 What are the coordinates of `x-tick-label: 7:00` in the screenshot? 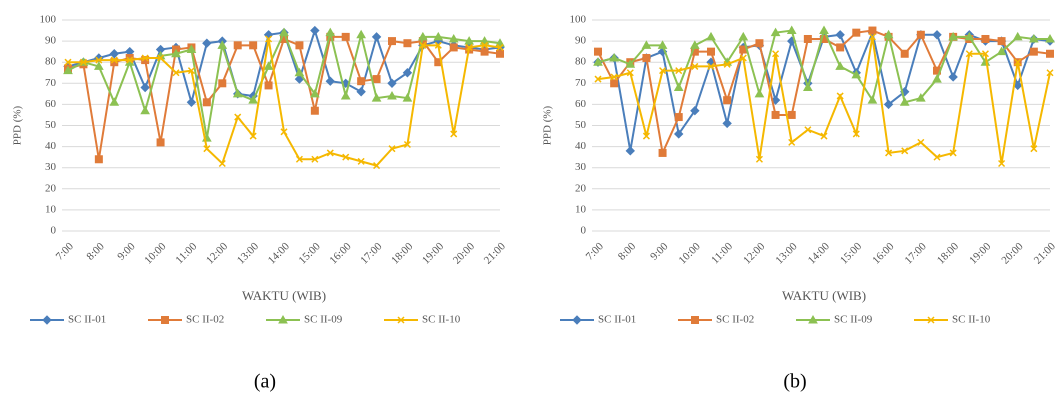 It's located at (595, 251).